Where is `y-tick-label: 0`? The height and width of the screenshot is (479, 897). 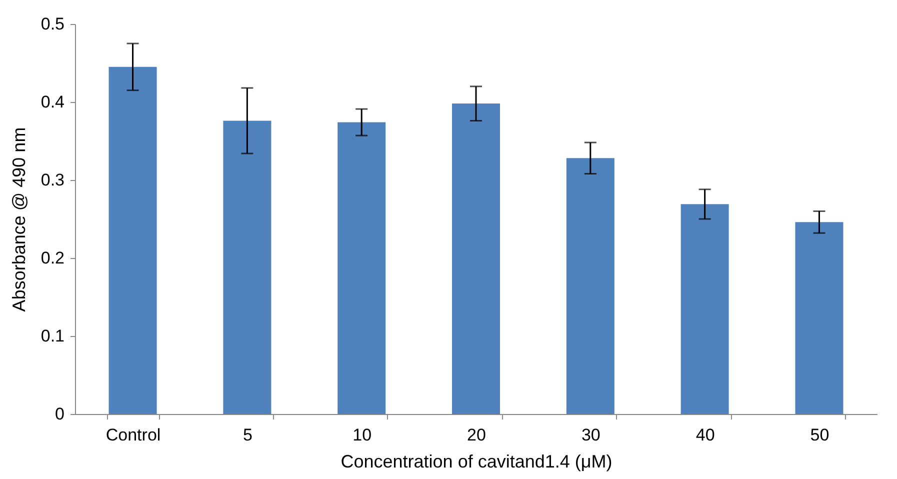
y-tick-label: 0 is located at coordinates (59, 414).